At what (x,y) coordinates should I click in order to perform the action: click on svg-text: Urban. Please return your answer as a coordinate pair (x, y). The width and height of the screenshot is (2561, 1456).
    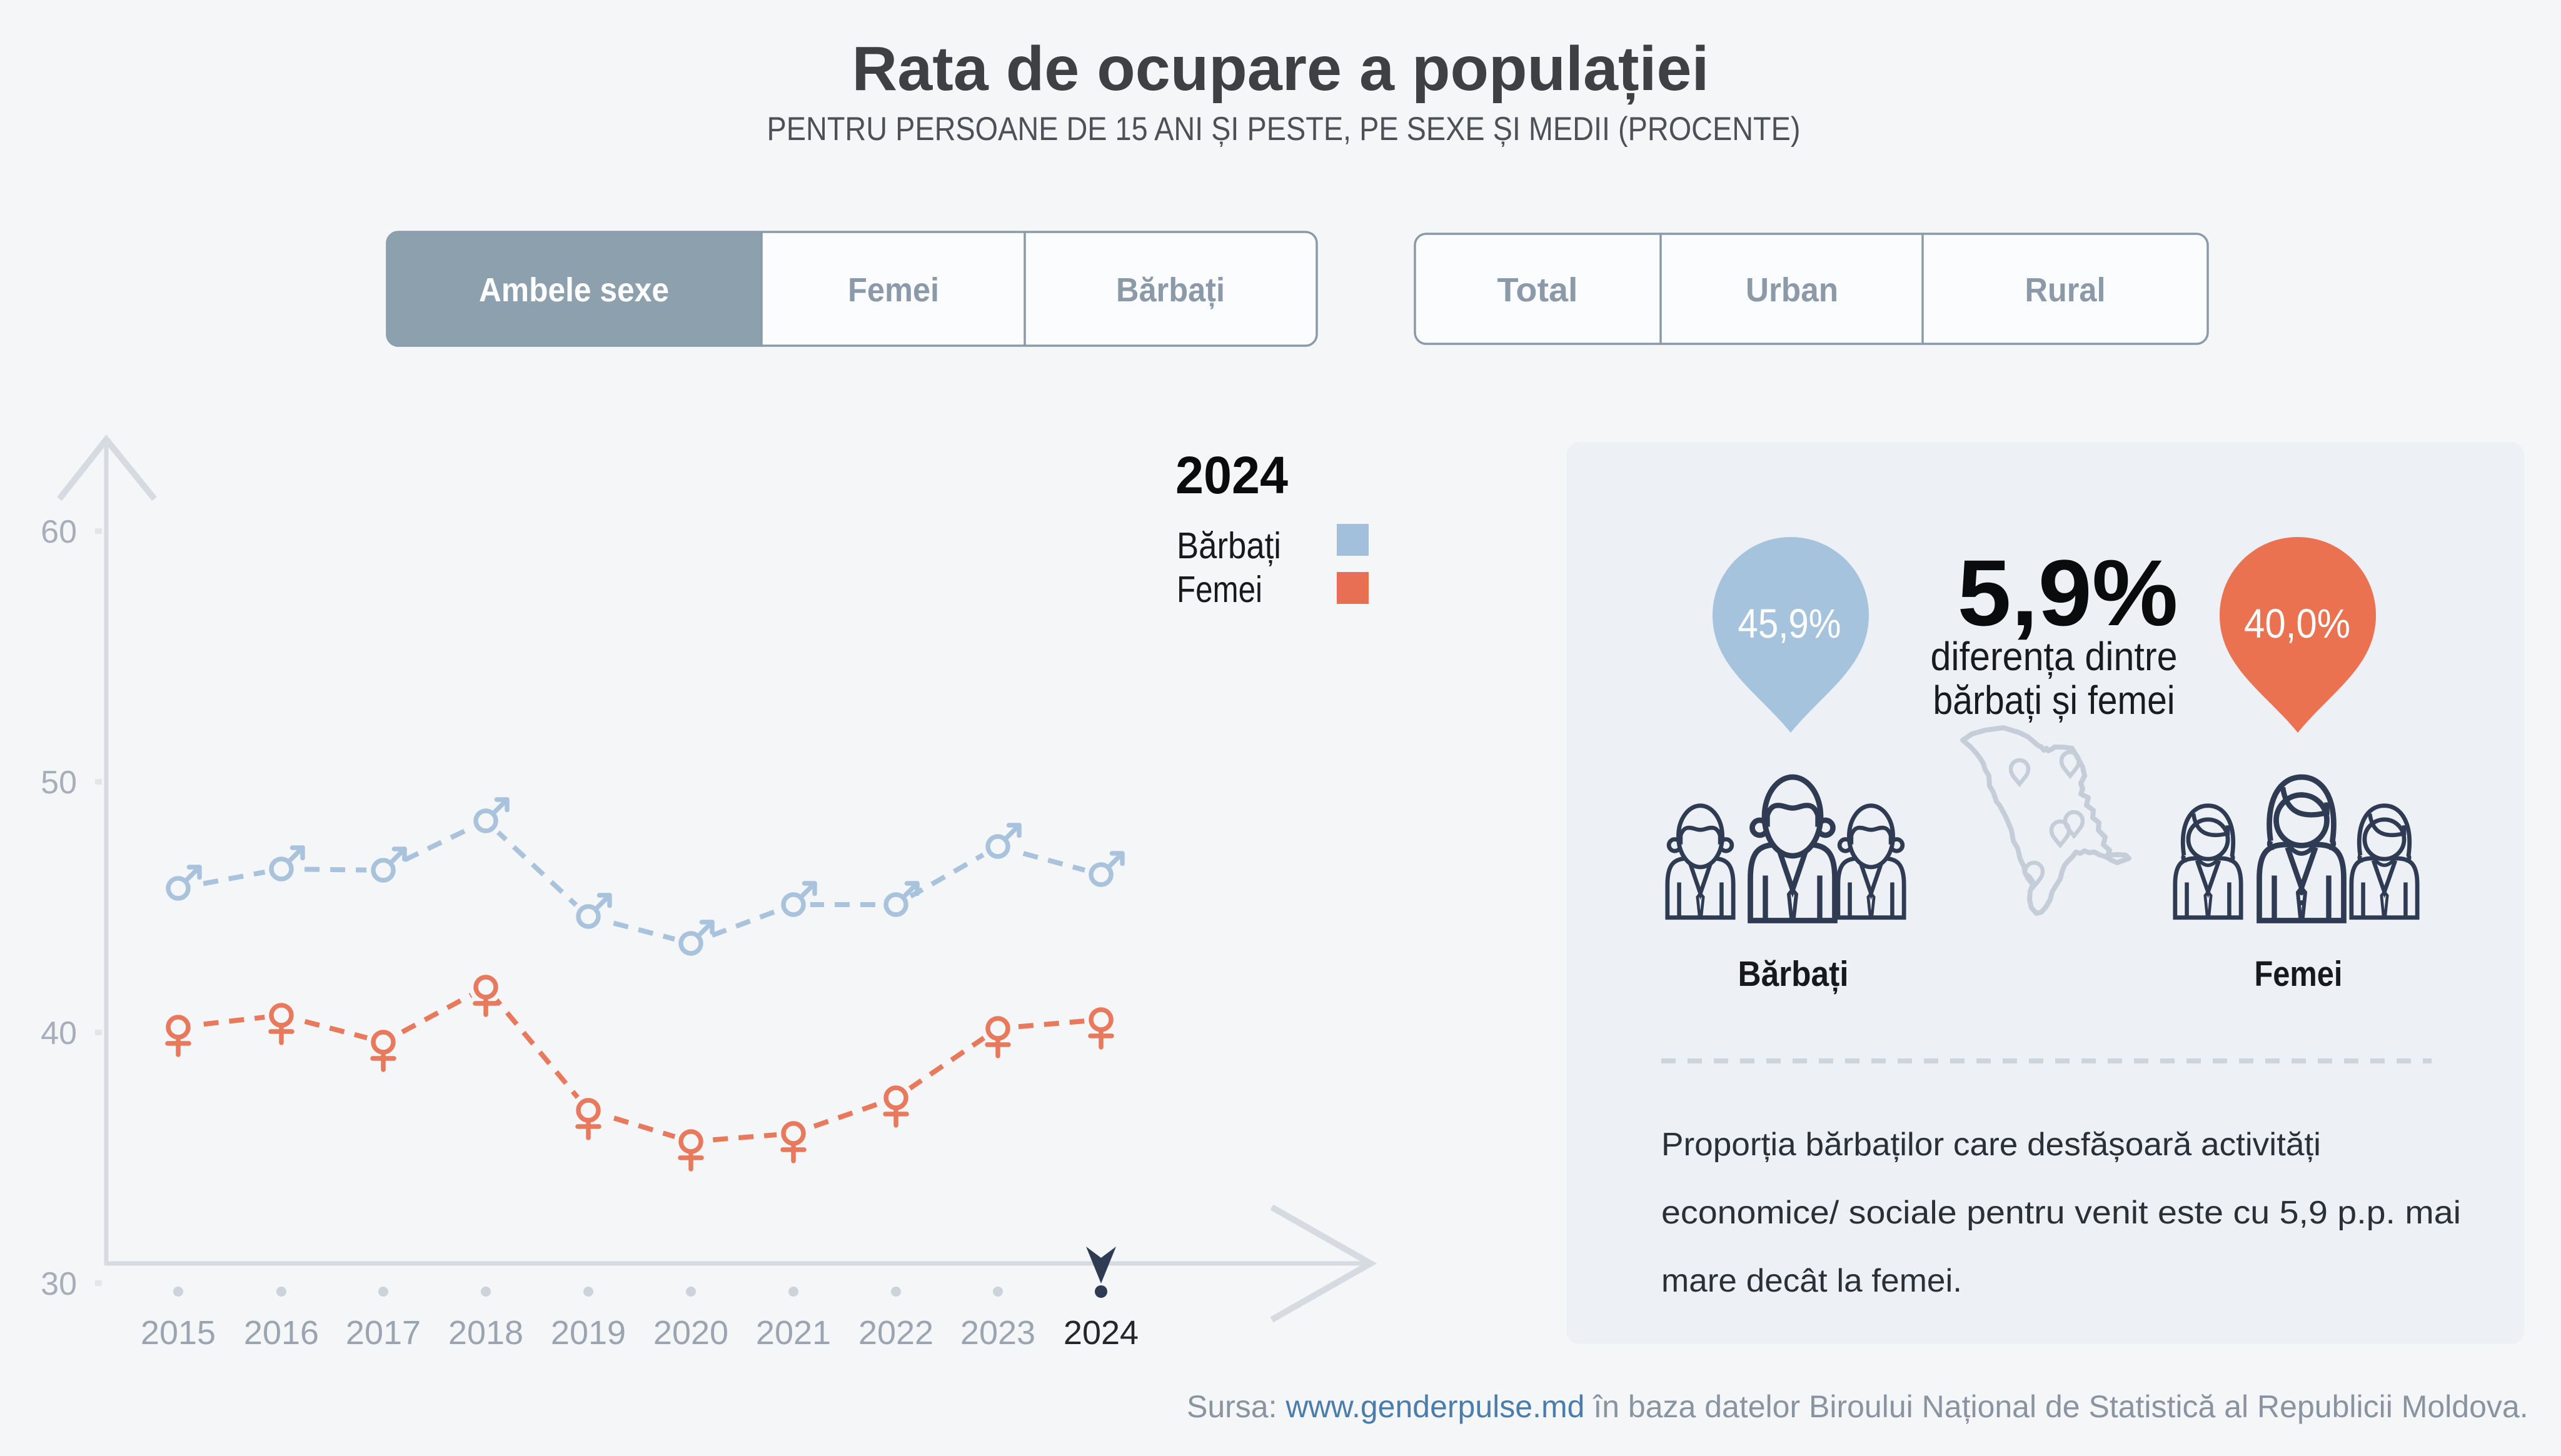
    Looking at the image, I should click on (1792, 290).